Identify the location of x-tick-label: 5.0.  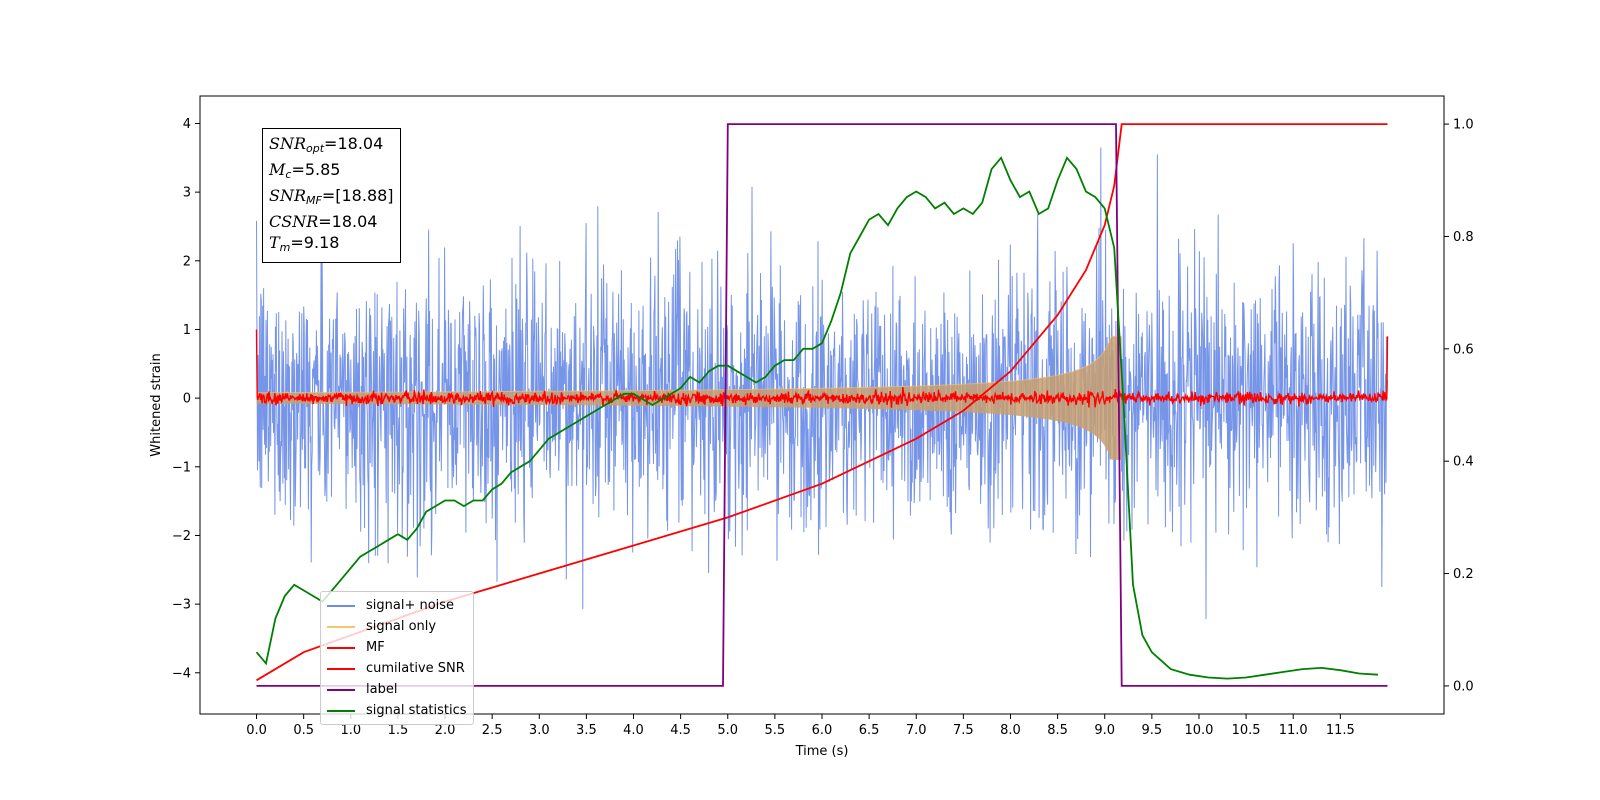
(727, 730).